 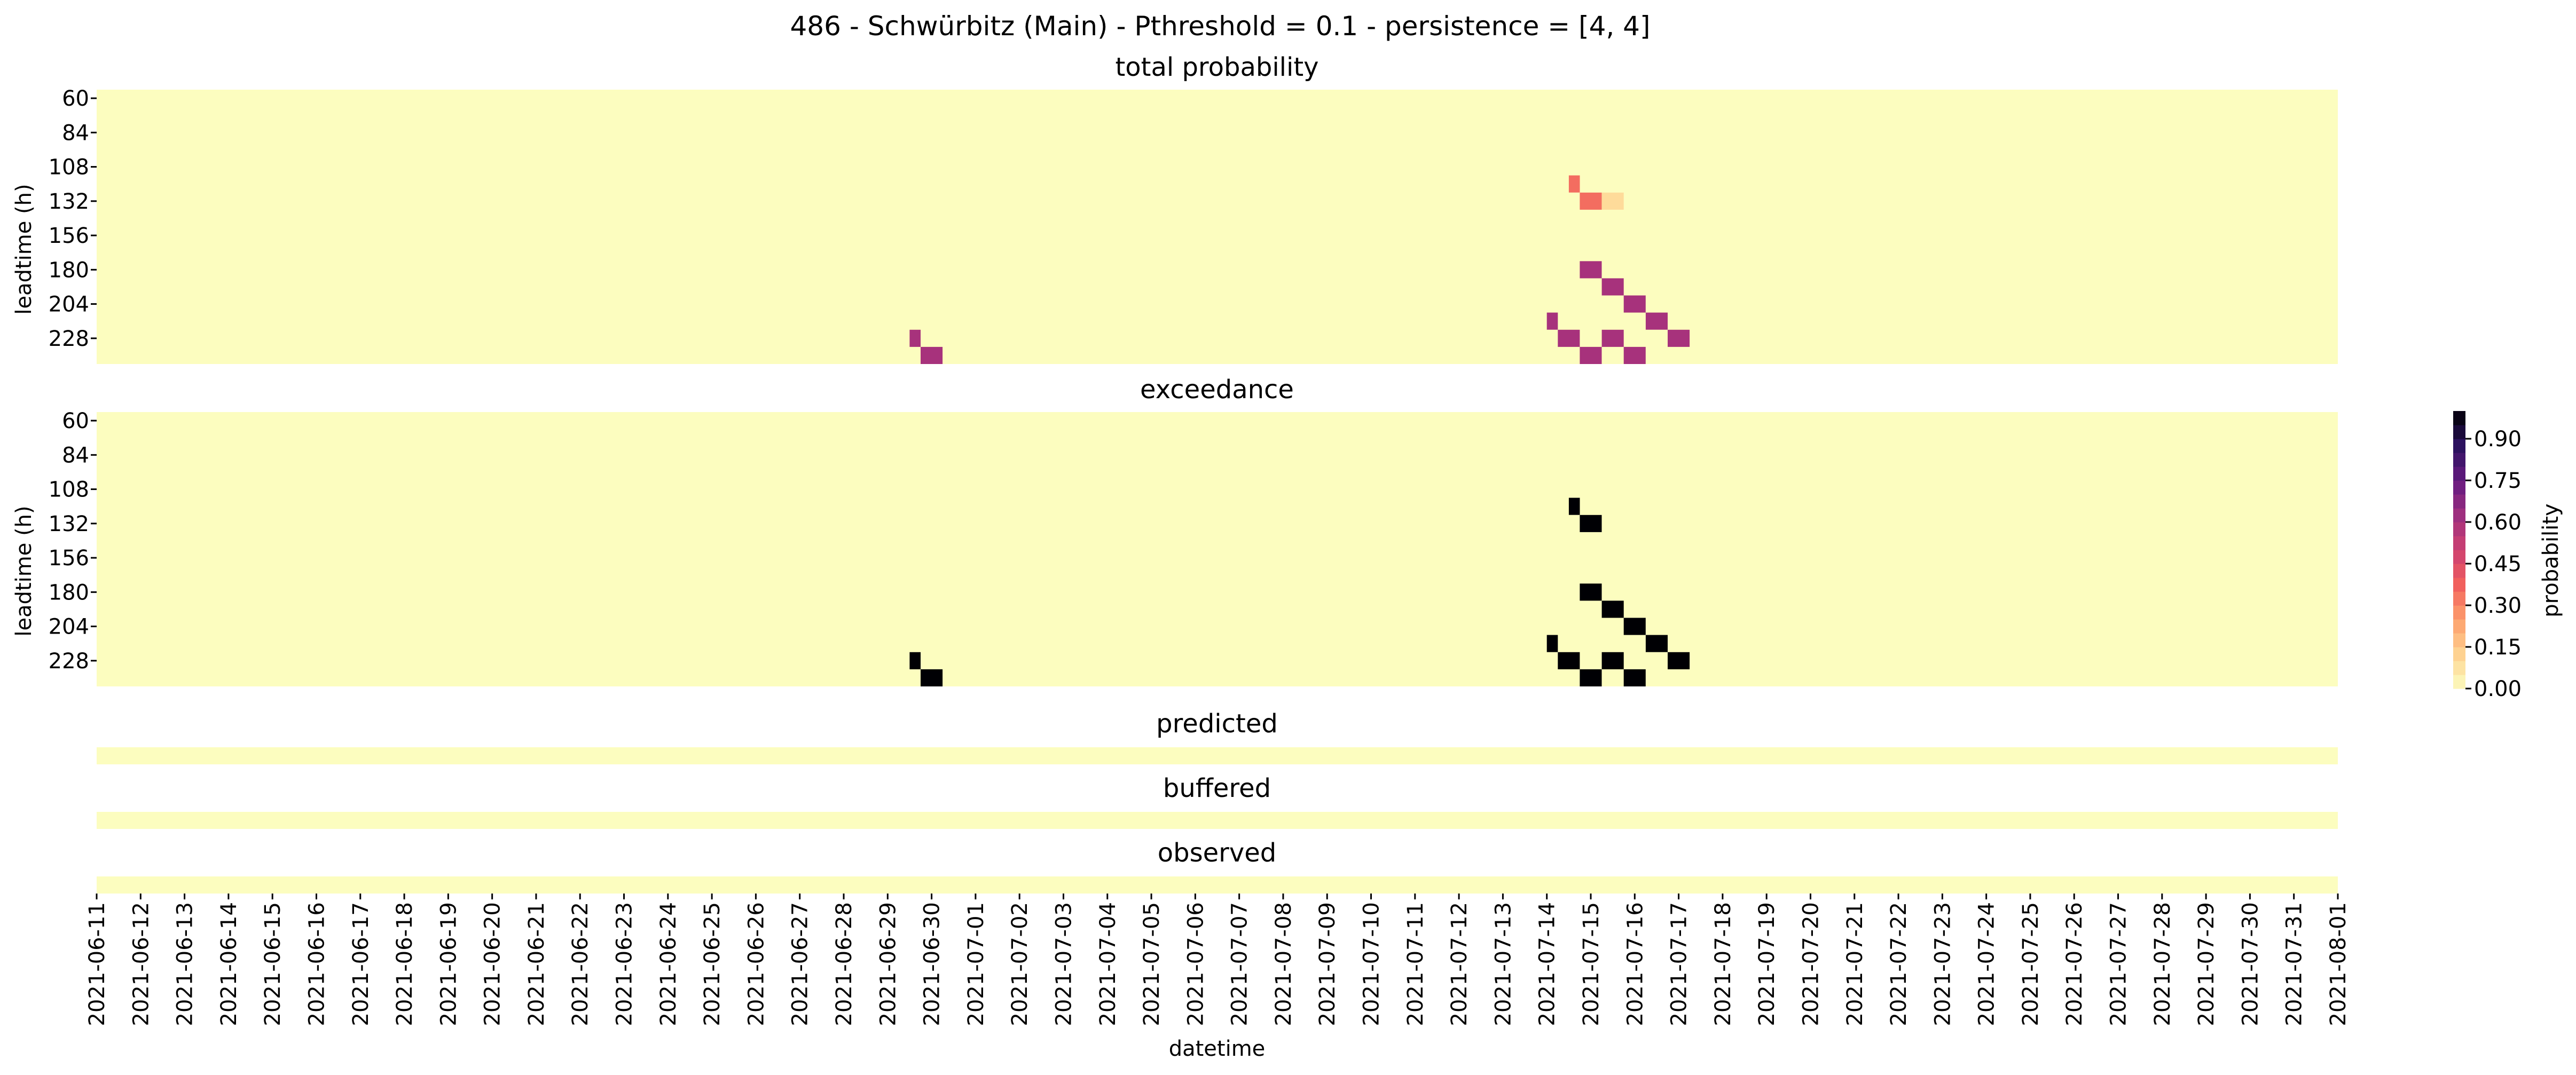 What do you see at coordinates (69, 661) in the screenshot?
I see `y-tick-label: 228` at bounding box center [69, 661].